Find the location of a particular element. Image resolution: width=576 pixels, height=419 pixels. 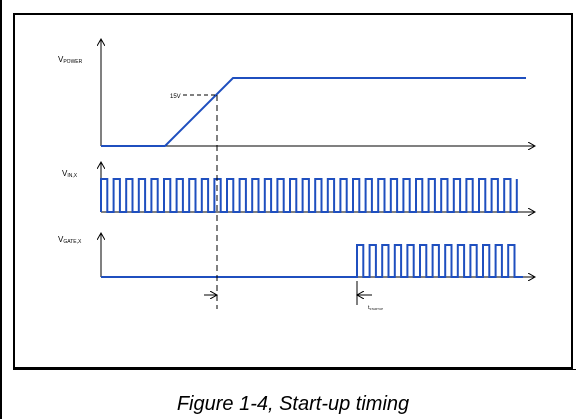

page-left-rule is located at coordinates (1, 209).